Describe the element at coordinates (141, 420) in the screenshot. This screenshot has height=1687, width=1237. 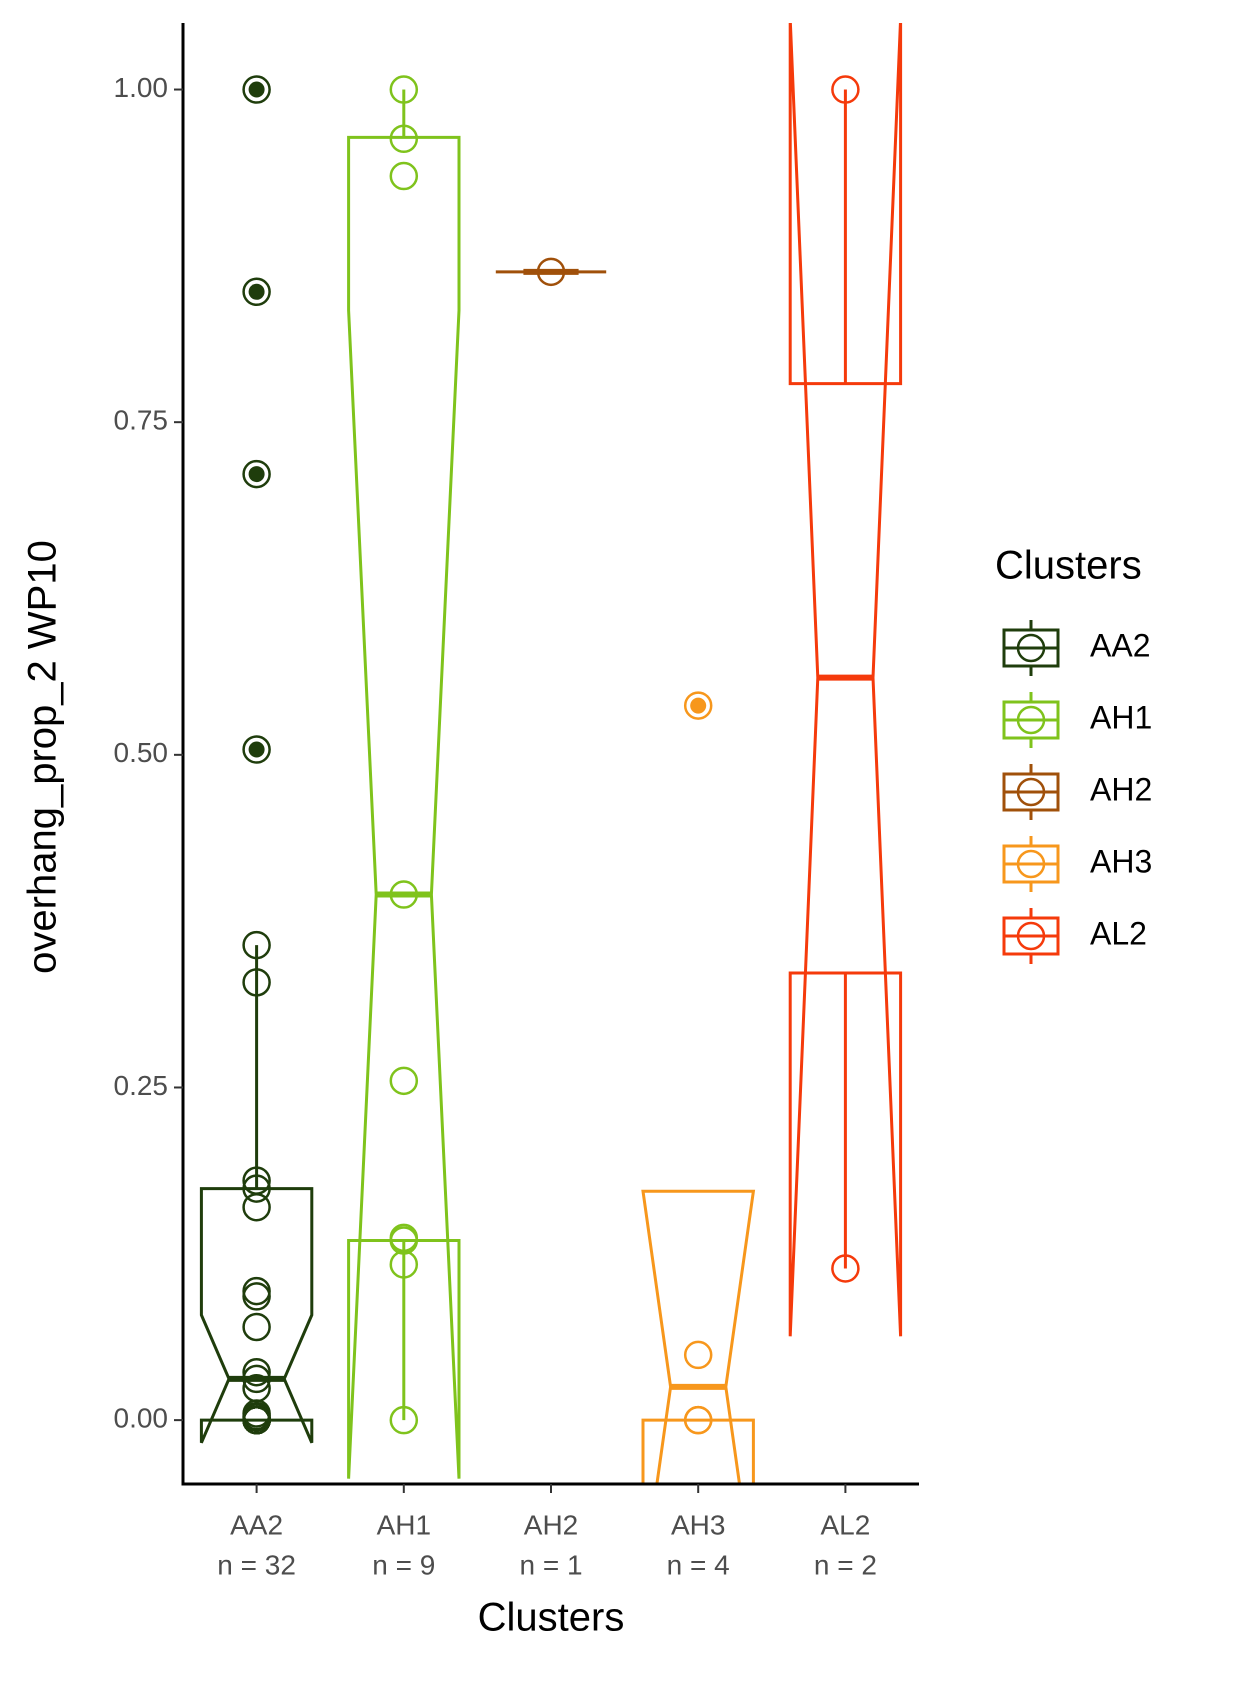
I see `y-tick-label: 0.75` at that location.